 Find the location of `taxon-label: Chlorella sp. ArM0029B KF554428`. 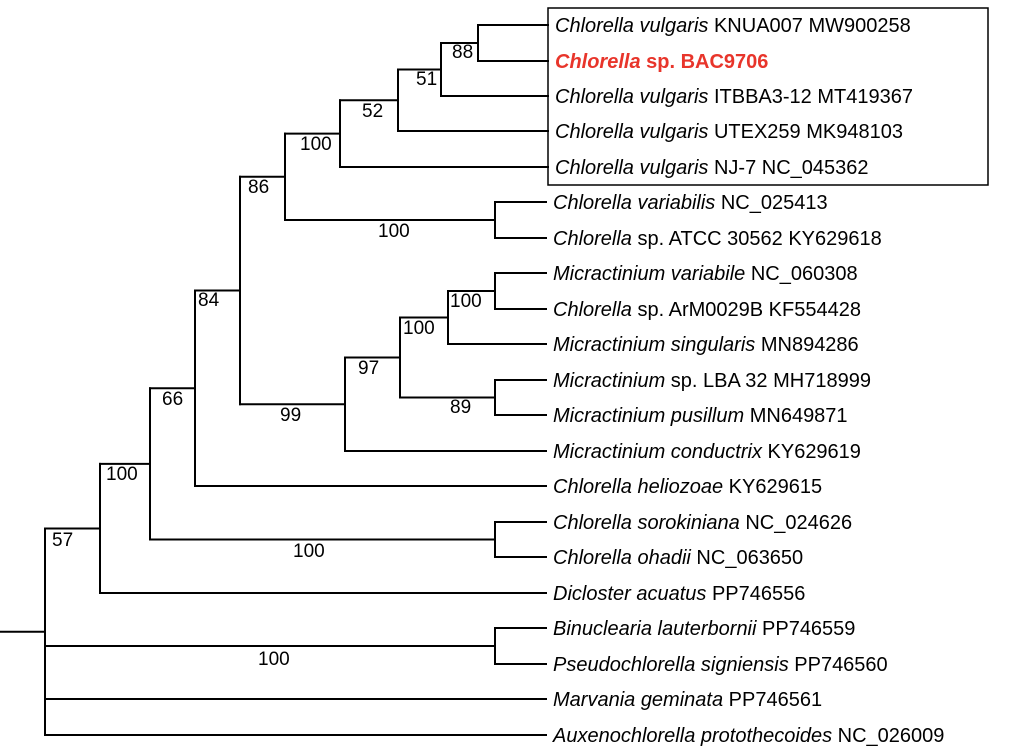

taxon-label: Chlorella sp. ArM0029B KF554428 is located at coordinates (707, 310).